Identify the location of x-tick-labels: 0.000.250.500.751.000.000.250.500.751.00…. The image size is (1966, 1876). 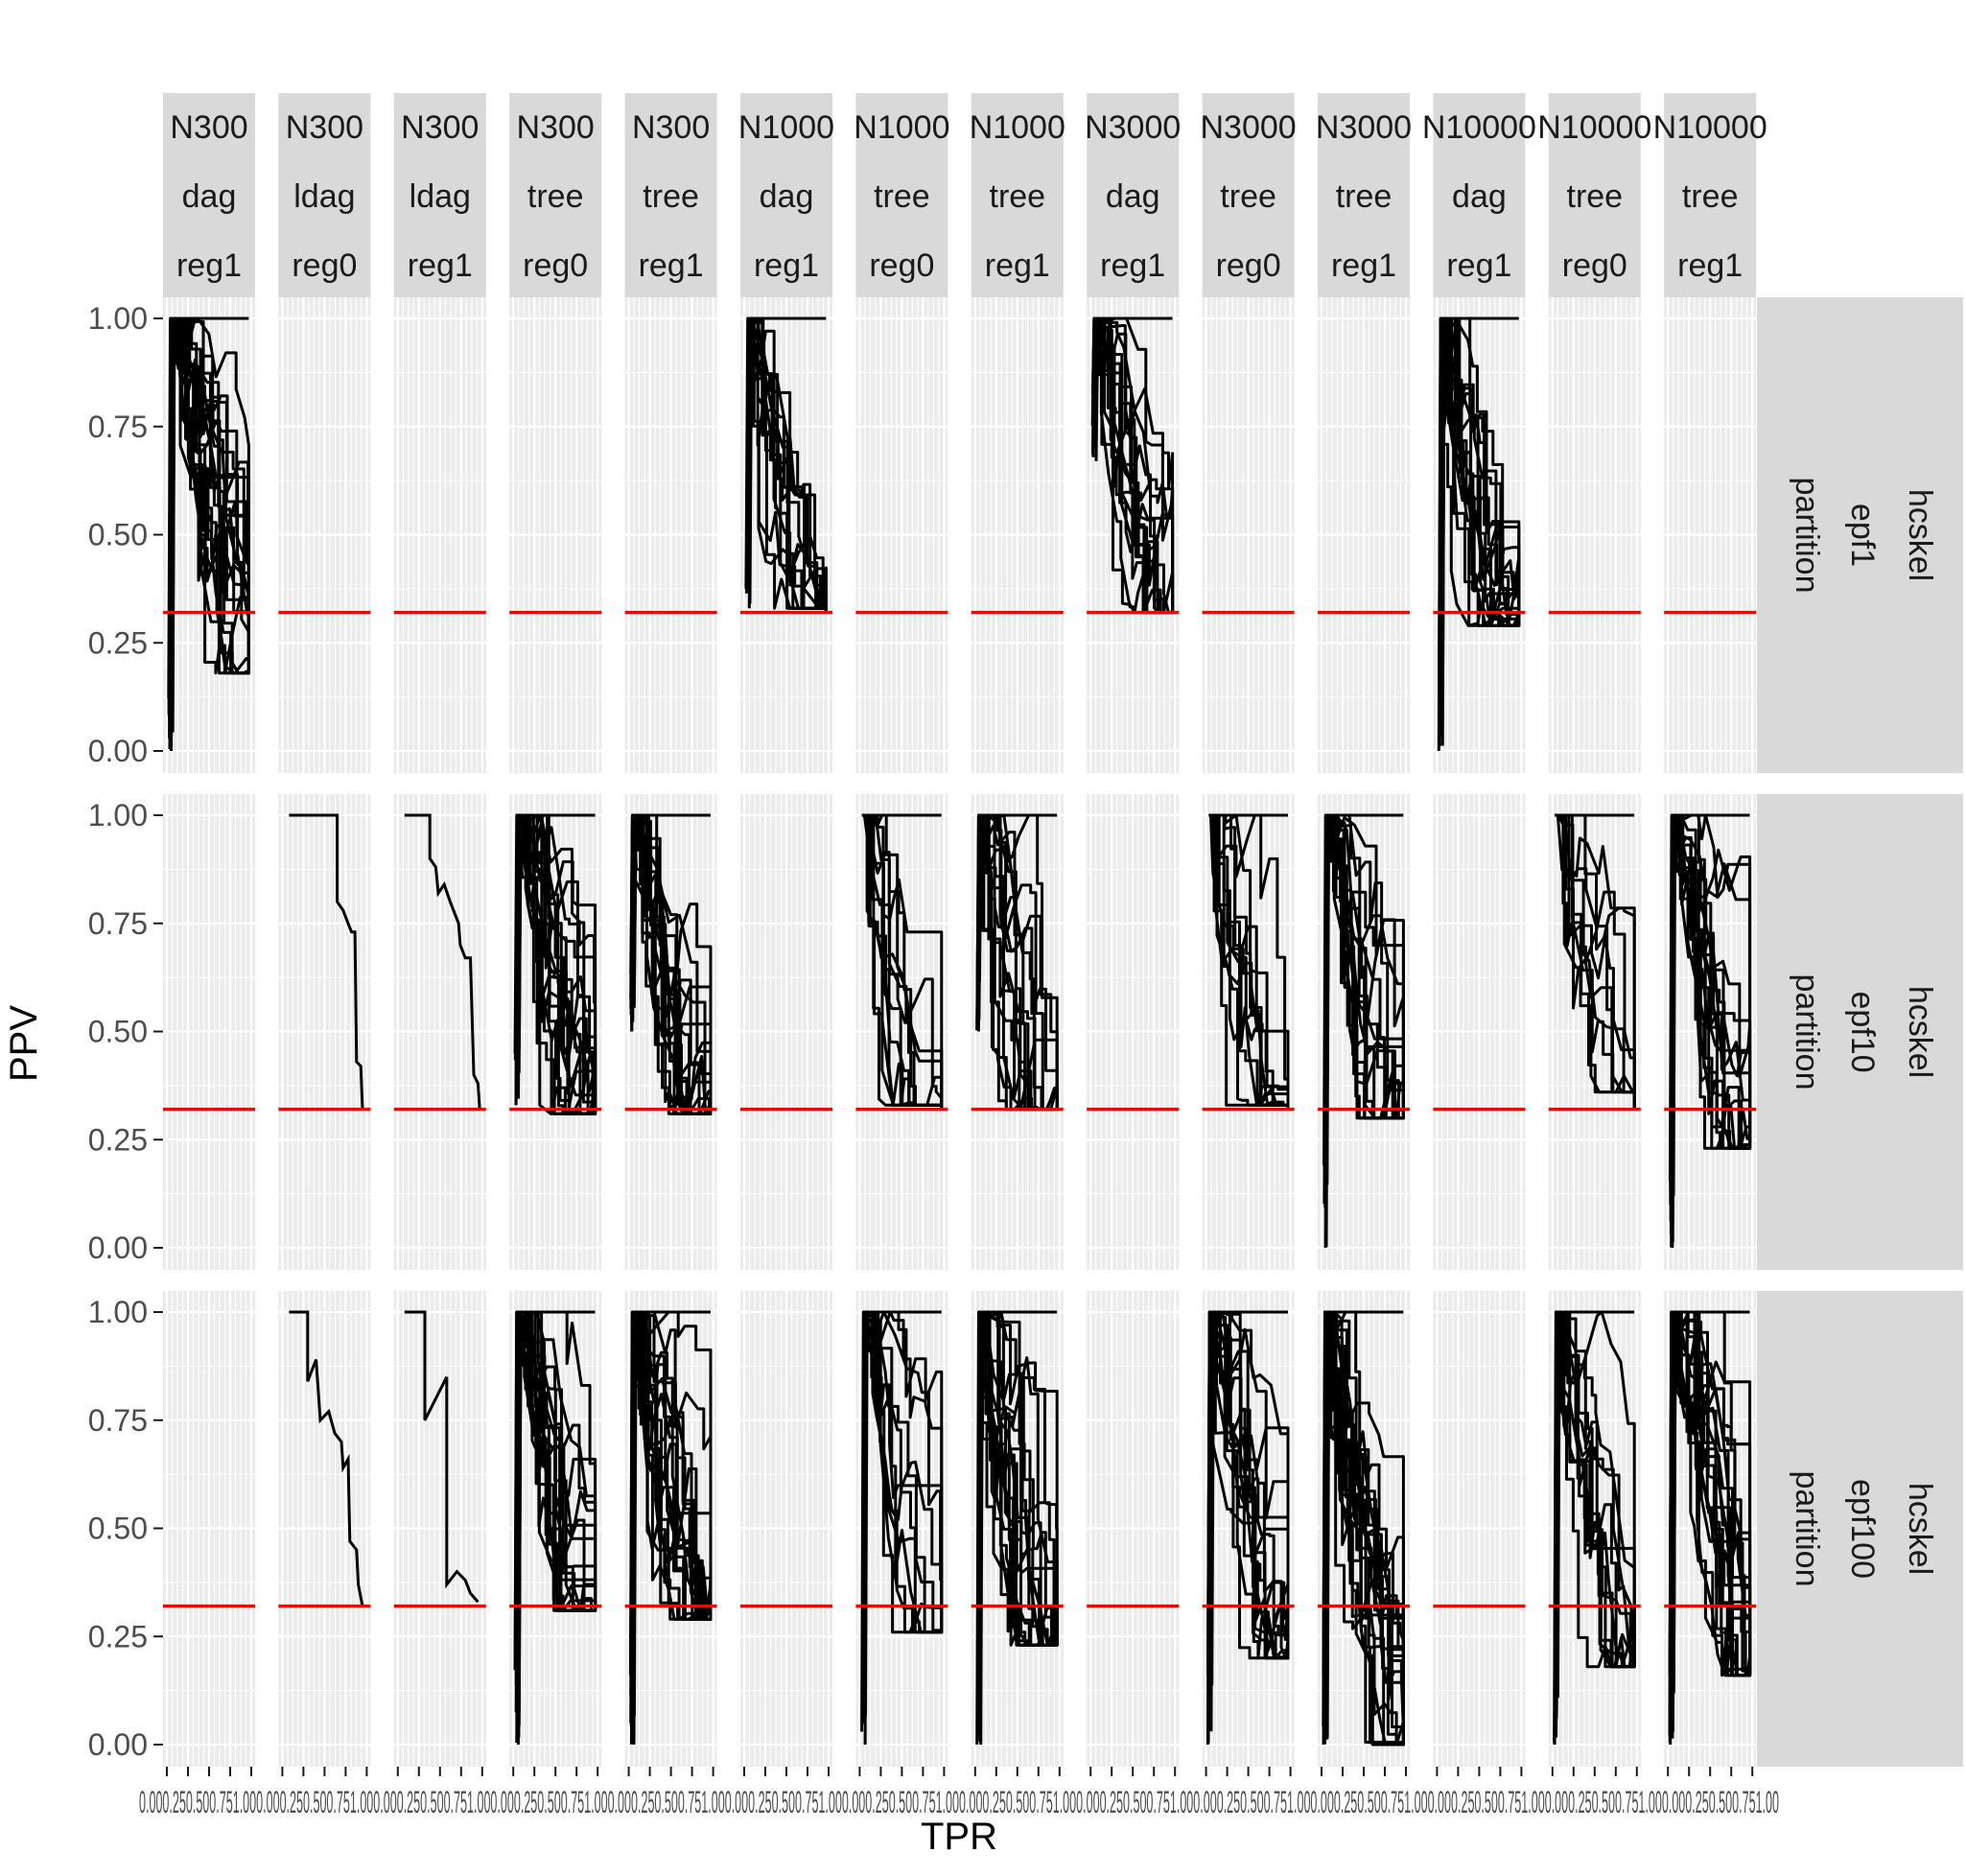
(959, 1802).